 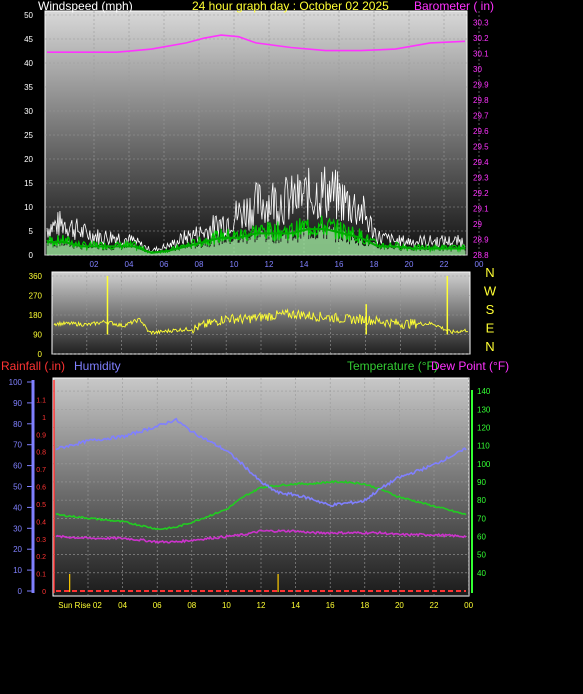 What do you see at coordinates (41, 557) in the screenshot?
I see `rain-y-tick: 0.2` at bounding box center [41, 557].